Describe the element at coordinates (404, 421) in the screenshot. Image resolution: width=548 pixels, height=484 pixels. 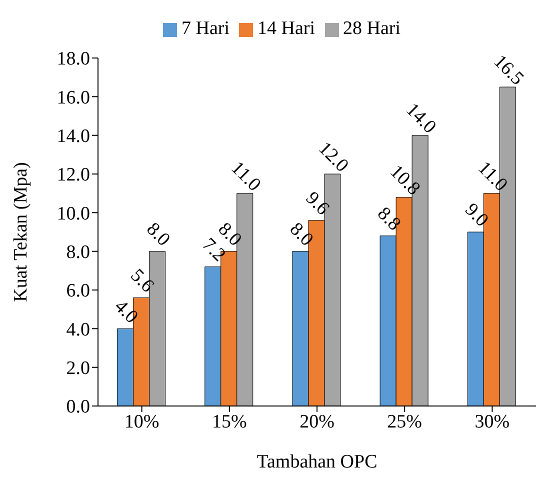
I see `x-tick-label: 25%` at that location.